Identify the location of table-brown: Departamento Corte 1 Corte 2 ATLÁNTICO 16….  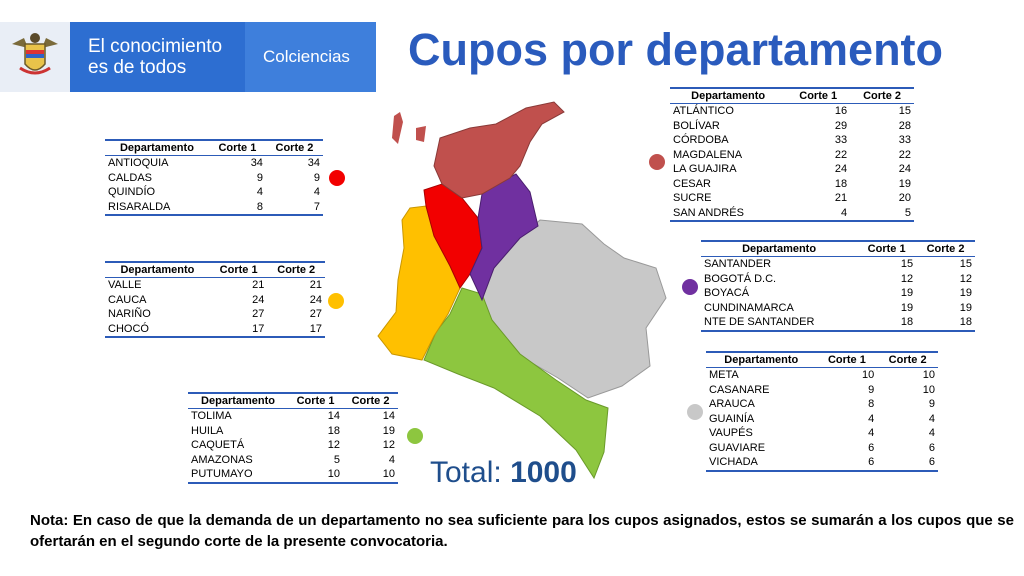
(792, 154).